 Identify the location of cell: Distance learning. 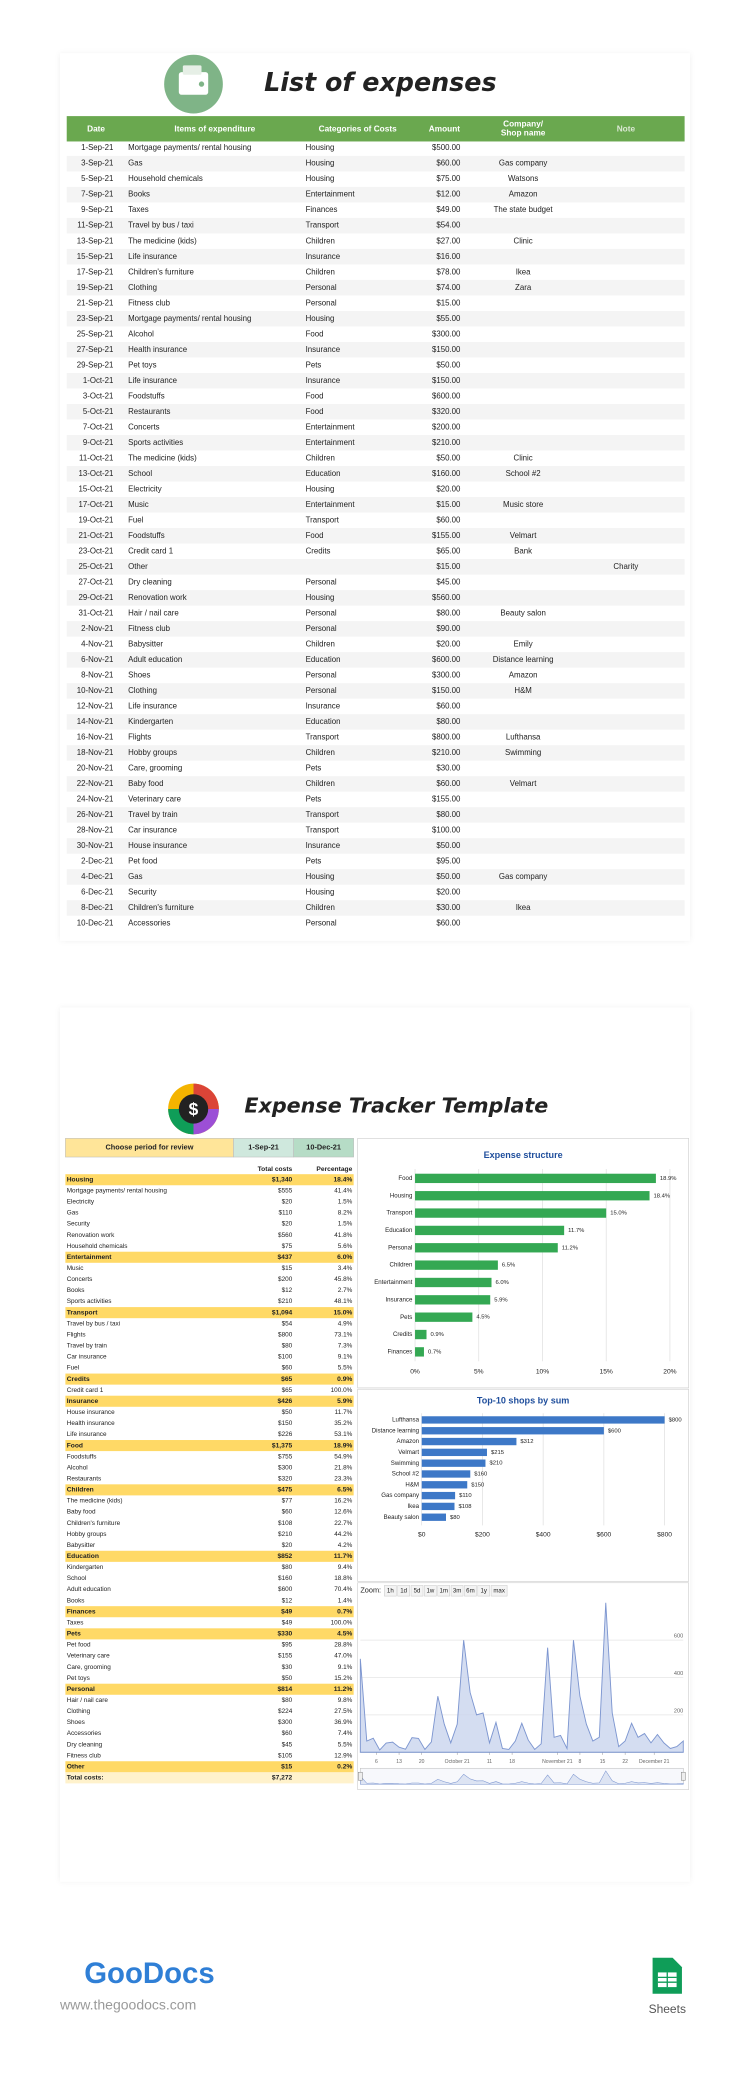
(523, 659).